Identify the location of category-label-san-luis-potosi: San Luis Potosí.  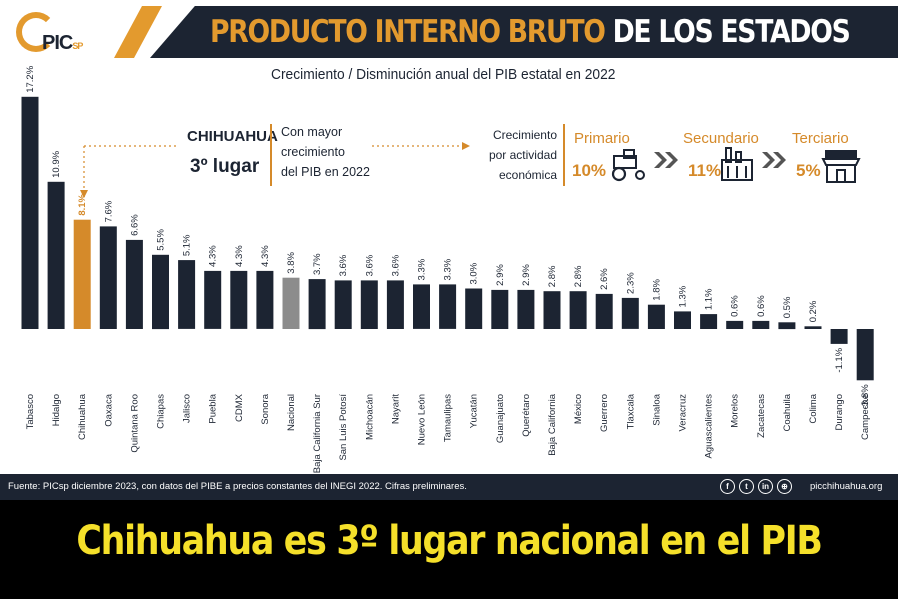
(343, 427).